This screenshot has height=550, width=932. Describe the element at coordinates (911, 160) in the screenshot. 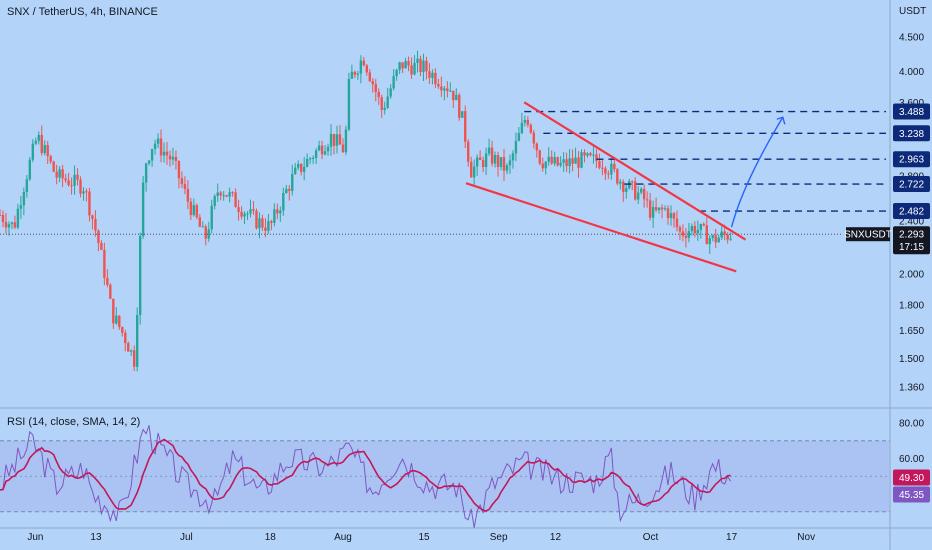

I see `level-label: 2.963` at that location.